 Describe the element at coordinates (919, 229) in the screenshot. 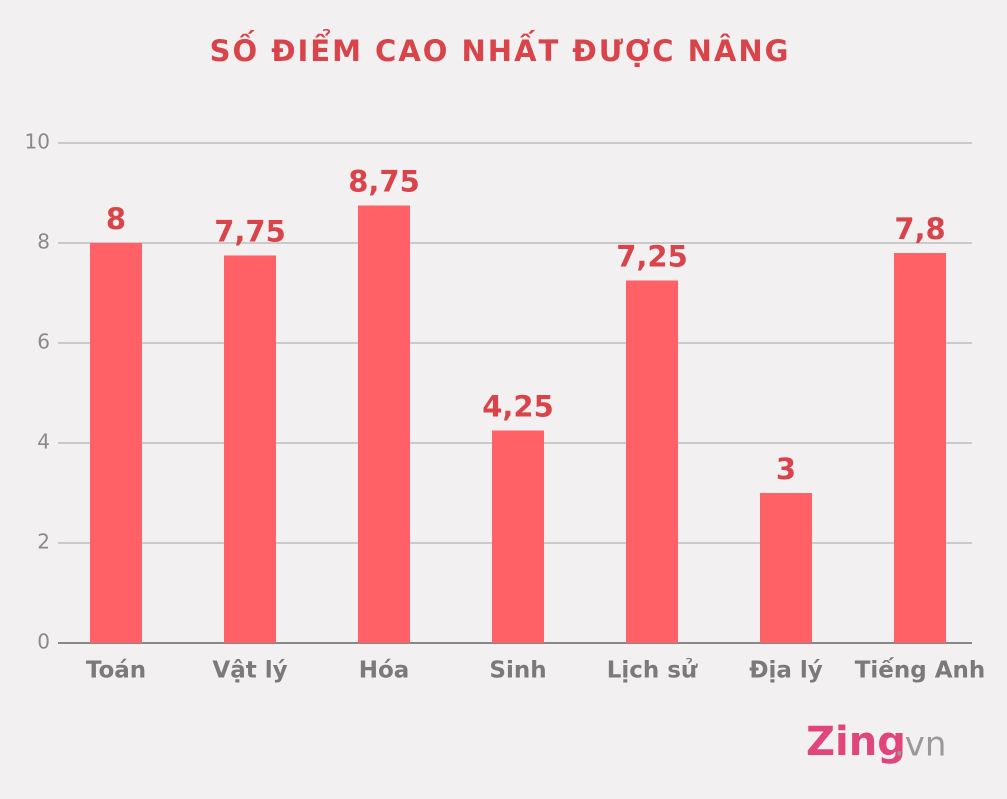

I see `value-label: 7,8` at that location.